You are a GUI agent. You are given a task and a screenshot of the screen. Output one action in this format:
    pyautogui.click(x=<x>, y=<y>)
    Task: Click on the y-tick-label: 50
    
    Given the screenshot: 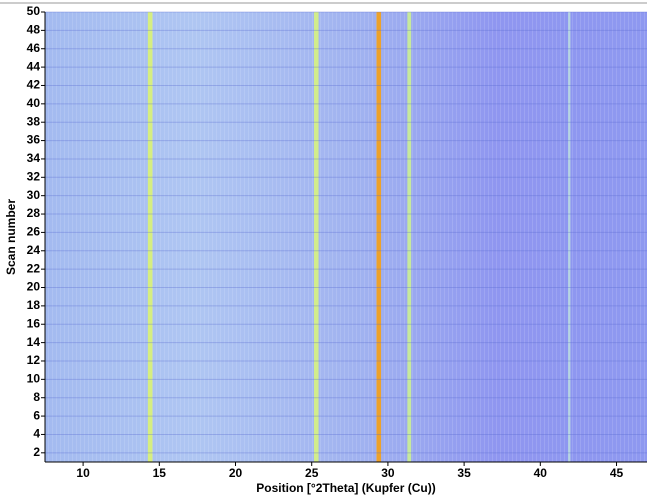 What is the action you would take?
    pyautogui.click(x=34, y=11)
    